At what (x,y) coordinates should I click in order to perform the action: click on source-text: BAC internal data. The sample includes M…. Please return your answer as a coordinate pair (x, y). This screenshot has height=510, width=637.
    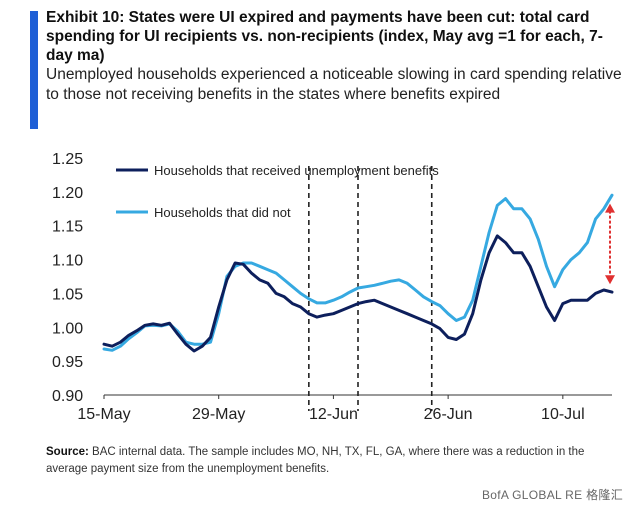
    Looking at the image, I should click on (315, 460).